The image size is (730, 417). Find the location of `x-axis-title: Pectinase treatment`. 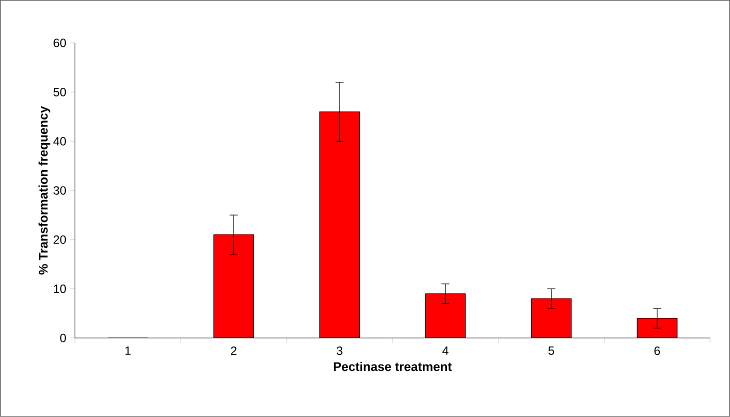

x-axis-title: Pectinase treatment is located at coordinates (393, 367).